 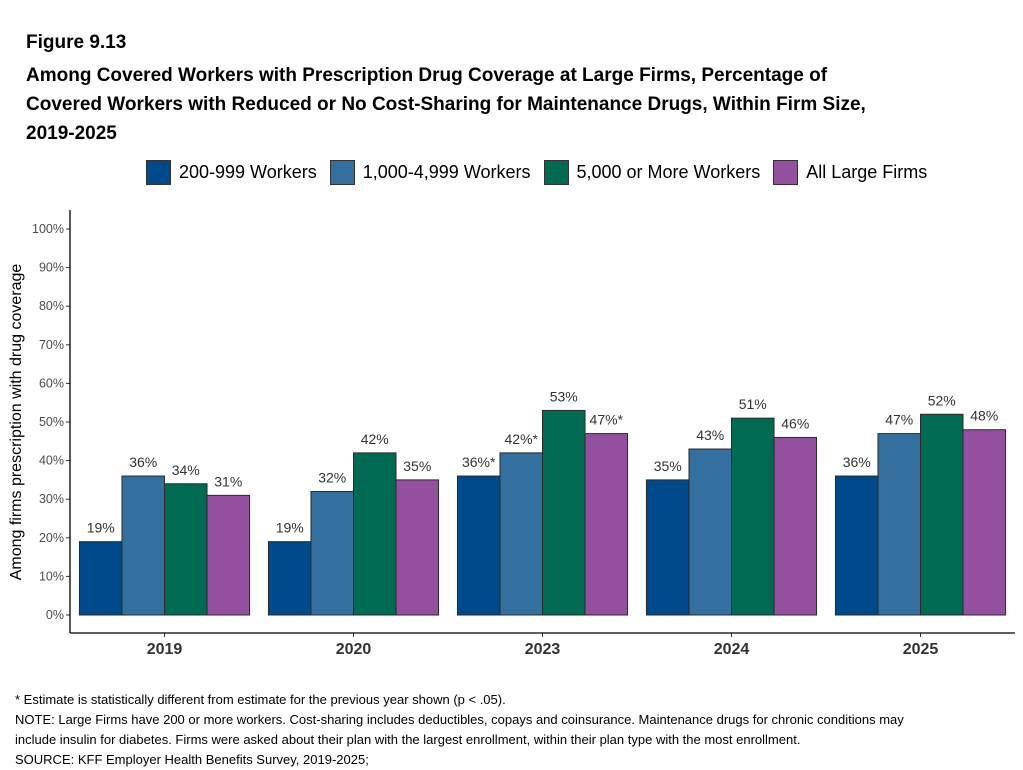 What do you see at coordinates (51, 538) in the screenshot?
I see `y-tick-label: 20%` at bounding box center [51, 538].